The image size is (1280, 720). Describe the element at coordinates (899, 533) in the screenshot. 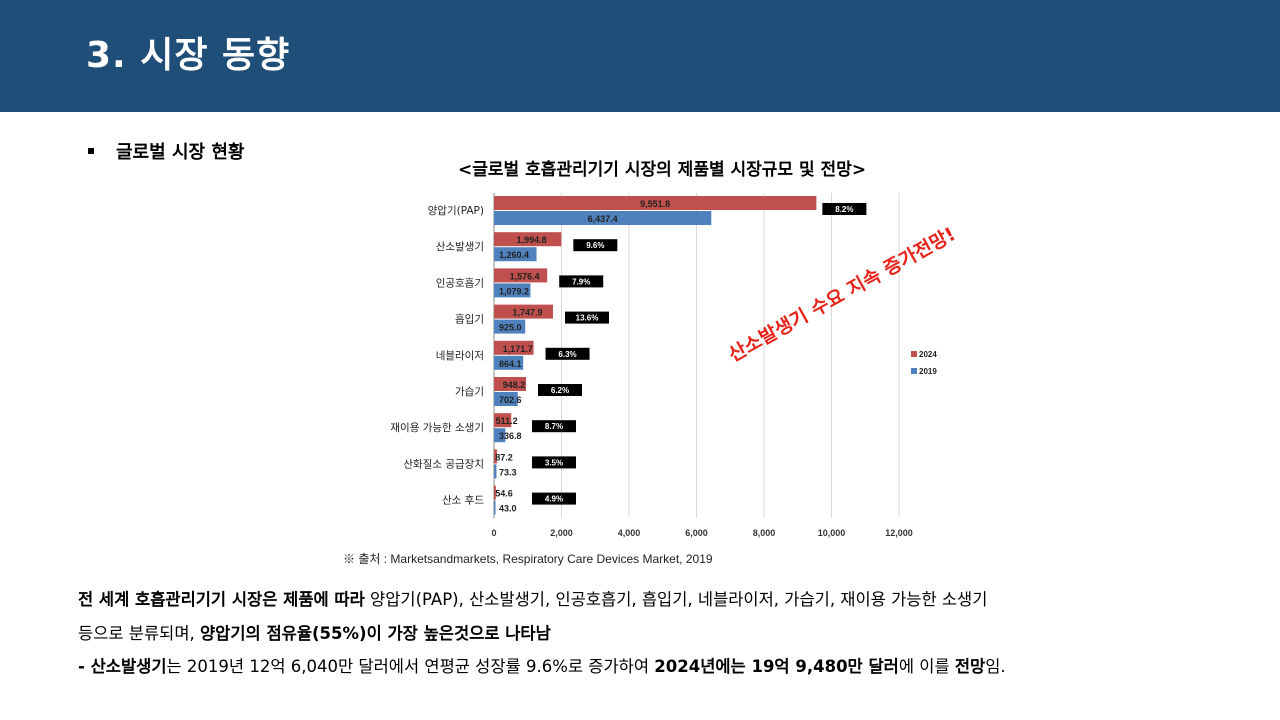

I see `x-tick-label: 12,000` at that location.